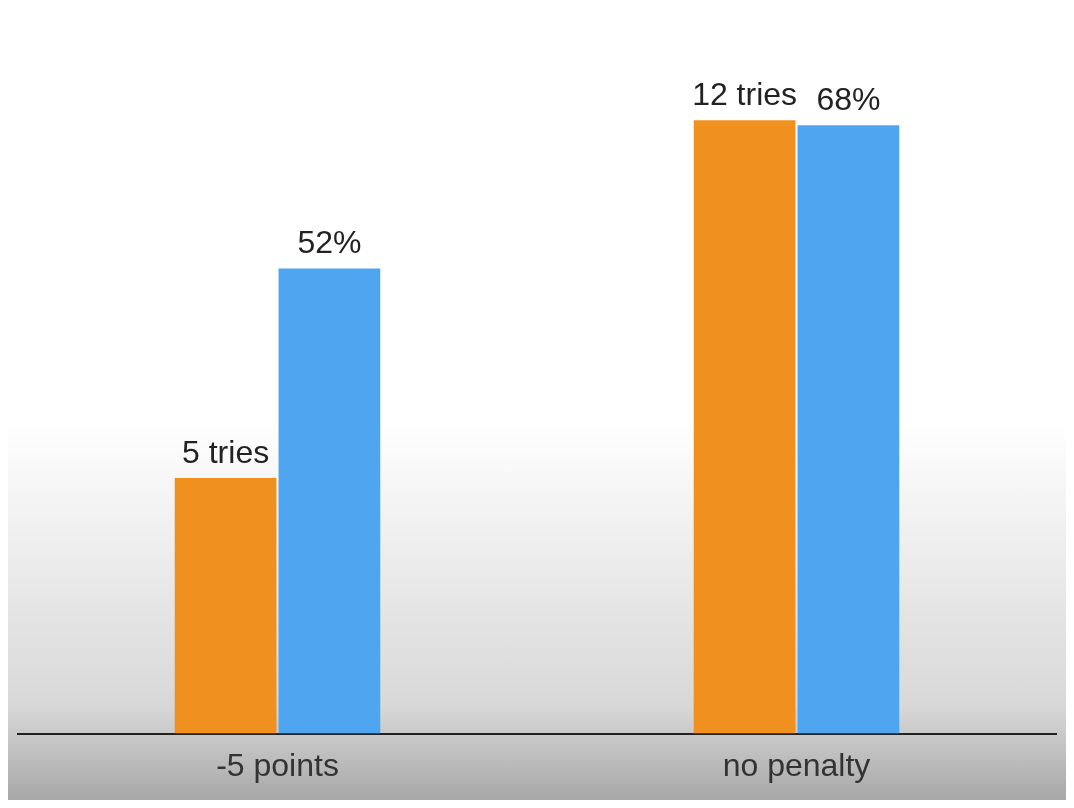 The height and width of the screenshot is (808, 1074). Describe the element at coordinates (277, 764) in the screenshot. I see `x-tick-label: -5 points` at that location.